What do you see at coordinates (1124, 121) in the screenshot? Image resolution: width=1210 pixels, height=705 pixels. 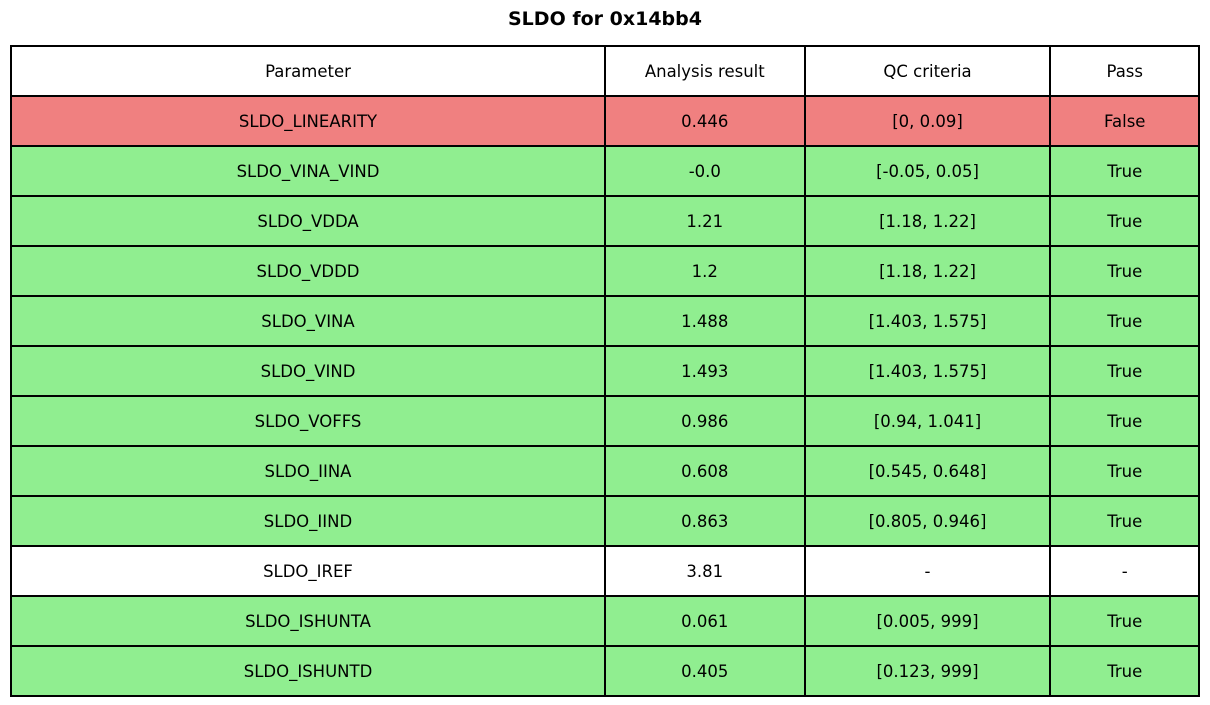 I see `cell-pass: False` at bounding box center [1124, 121].